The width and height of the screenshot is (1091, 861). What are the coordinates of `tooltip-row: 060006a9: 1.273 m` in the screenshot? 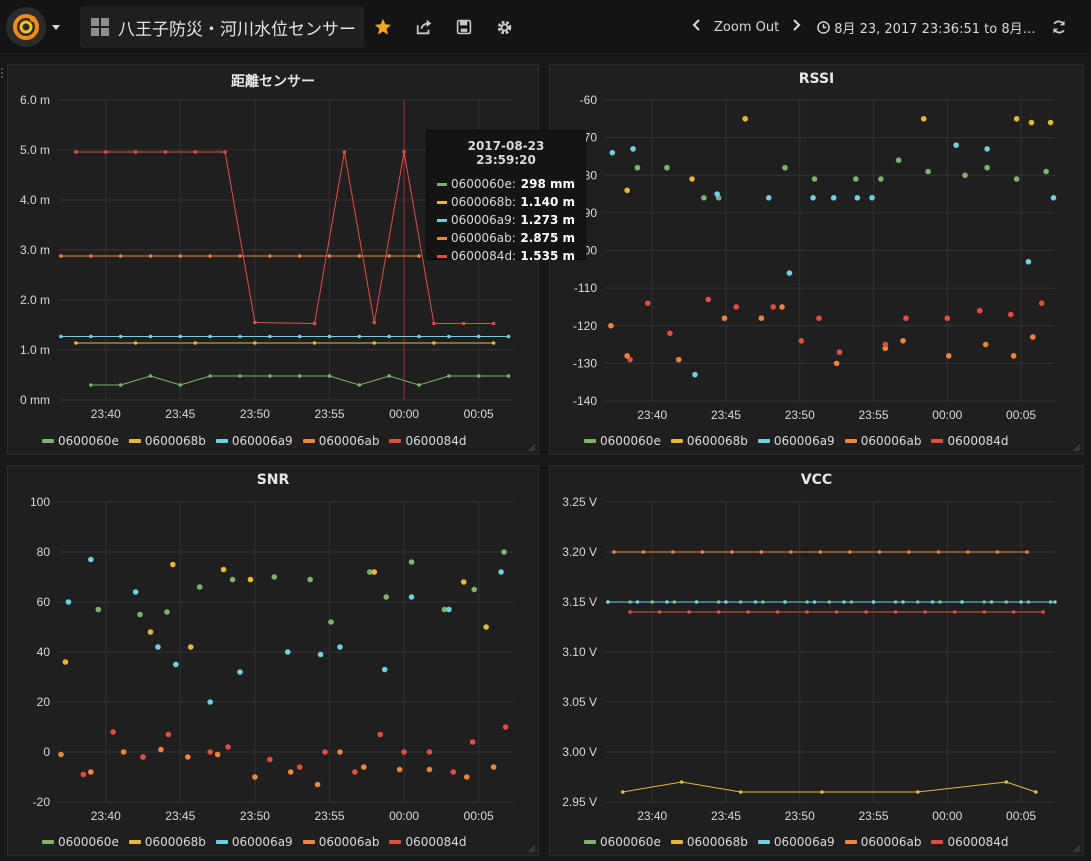 It's located at (506, 220).